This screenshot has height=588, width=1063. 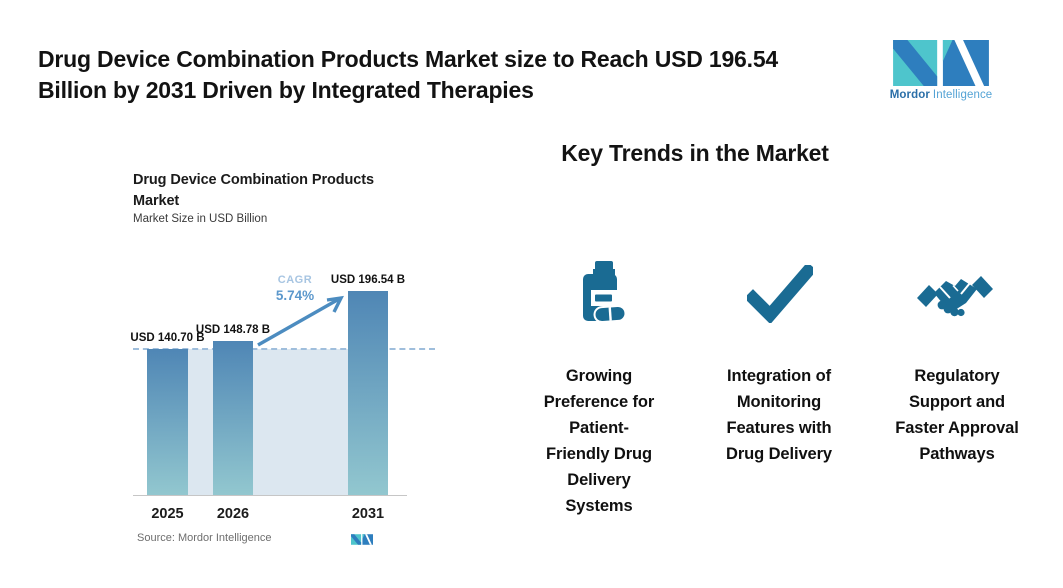 I want to click on reference-dashed-line, so click(x=284, y=349).